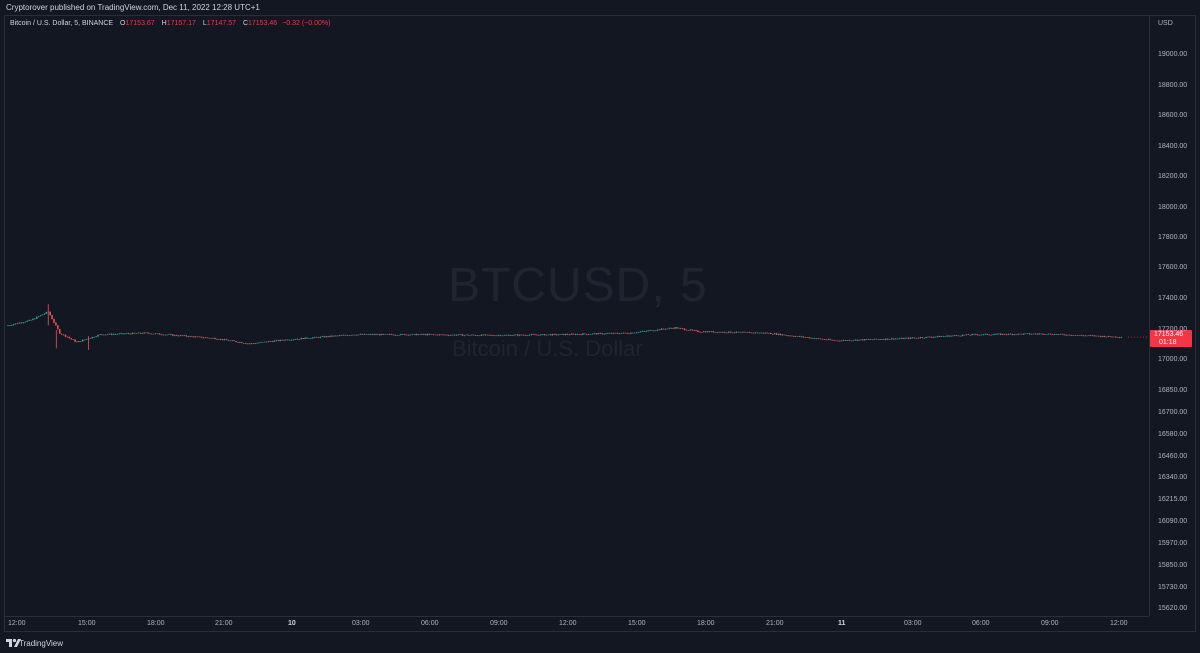 This screenshot has height=653, width=1200. What do you see at coordinates (263, 23) in the screenshot?
I see `legend-close-value: 17153.46` at bounding box center [263, 23].